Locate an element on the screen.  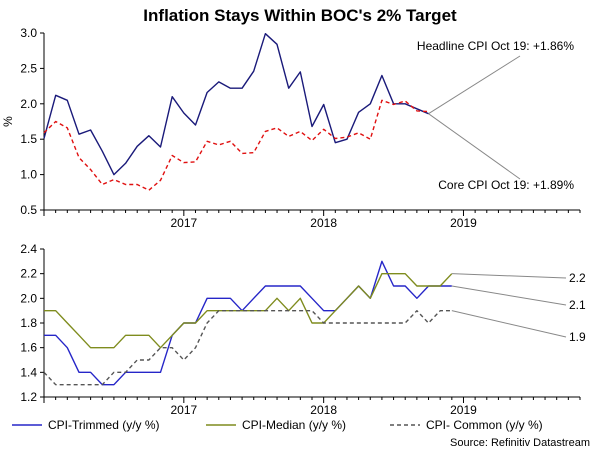
annotation-label: Headline CPI Oct 19: +1.86% is located at coordinates (495, 46).